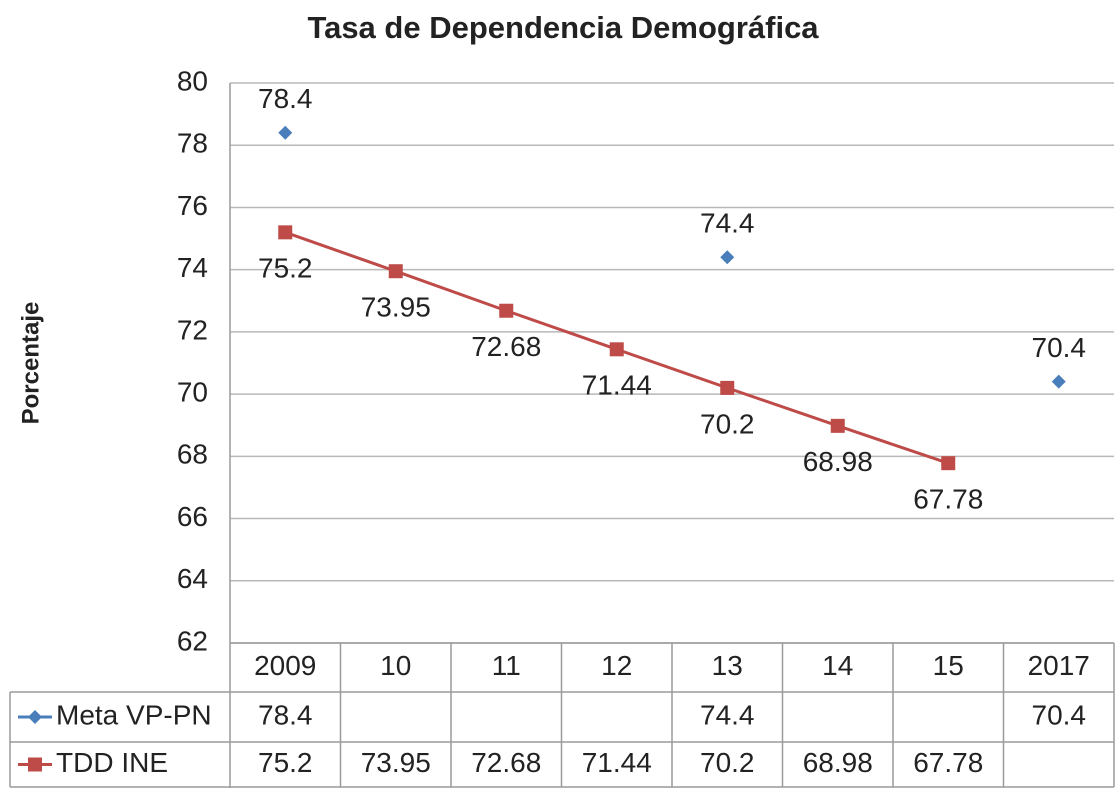 This screenshot has width=1115, height=788. I want to click on y-tick-label: 80, so click(192, 80).